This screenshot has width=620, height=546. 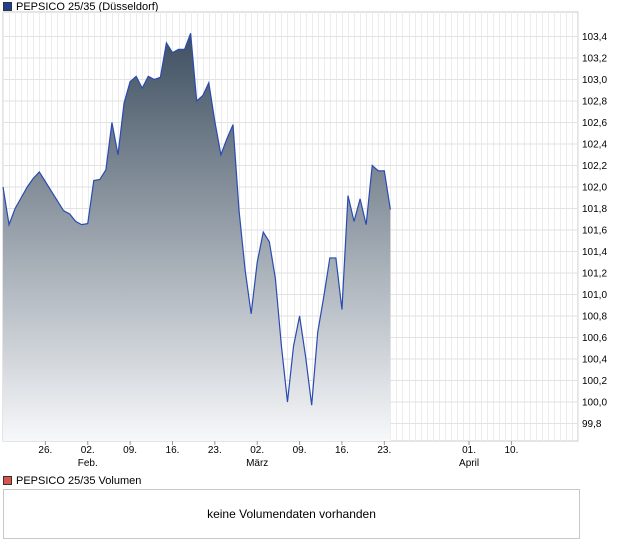 I want to click on y-tick-label: 103,2, so click(x=594, y=59).